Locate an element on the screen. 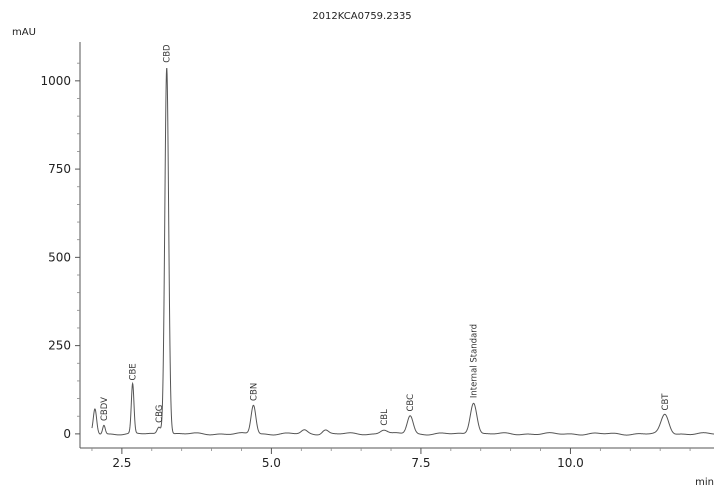 The height and width of the screenshot is (489, 725). y-tick-label-3: 750 is located at coordinates (59, 169).